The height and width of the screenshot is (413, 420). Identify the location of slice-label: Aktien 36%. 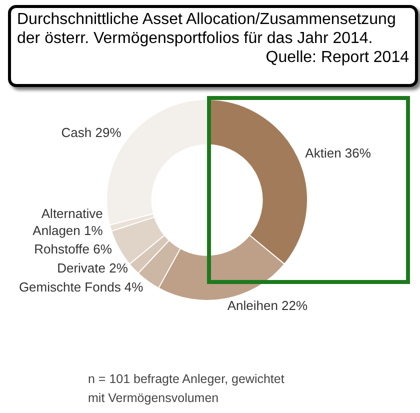
(338, 152).